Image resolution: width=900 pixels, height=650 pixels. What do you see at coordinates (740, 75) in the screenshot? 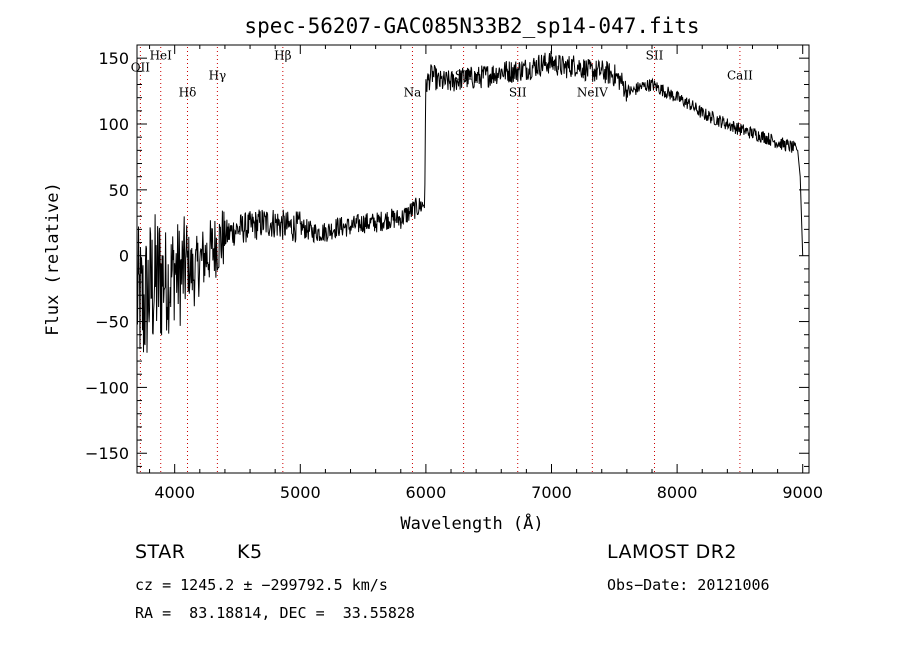
I see `line-marker-label: CaII` at bounding box center [740, 75].